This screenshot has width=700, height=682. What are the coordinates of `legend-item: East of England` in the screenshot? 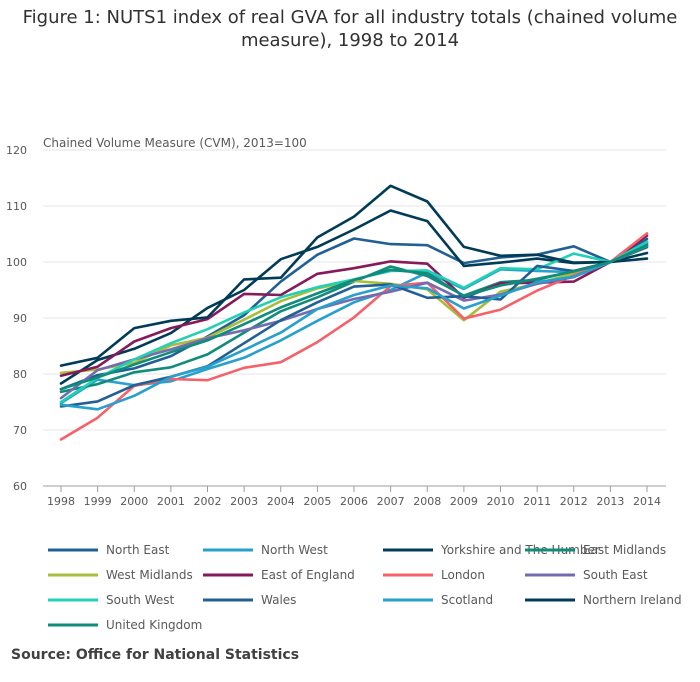 It's located at (279, 575).